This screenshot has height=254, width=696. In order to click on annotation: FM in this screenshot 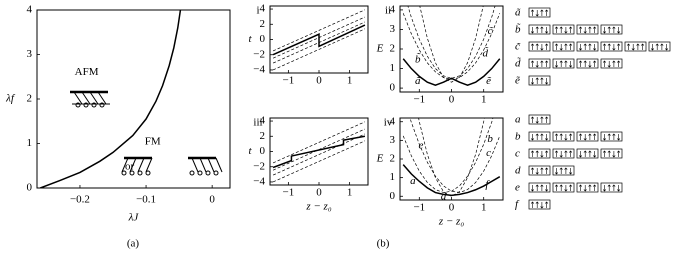, I will do `click(153, 142)`.